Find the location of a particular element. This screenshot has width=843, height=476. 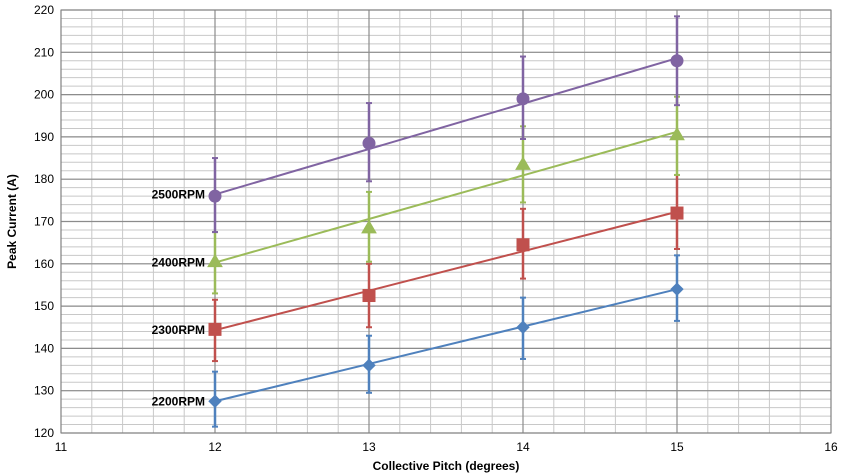

y-tick-label: 210 is located at coordinates (44, 52).